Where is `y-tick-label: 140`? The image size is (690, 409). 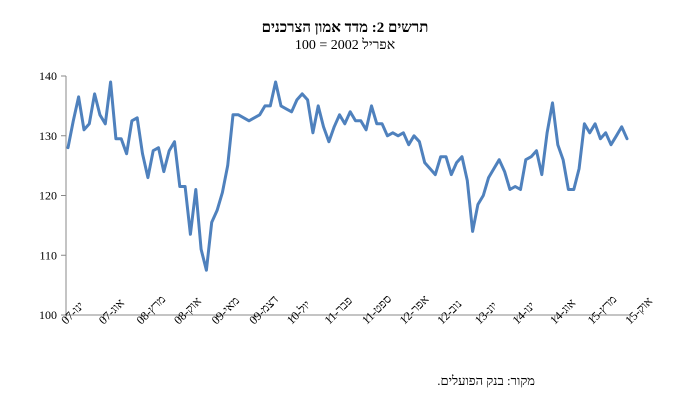
y-tick-label: 140 is located at coordinates (48, 76).